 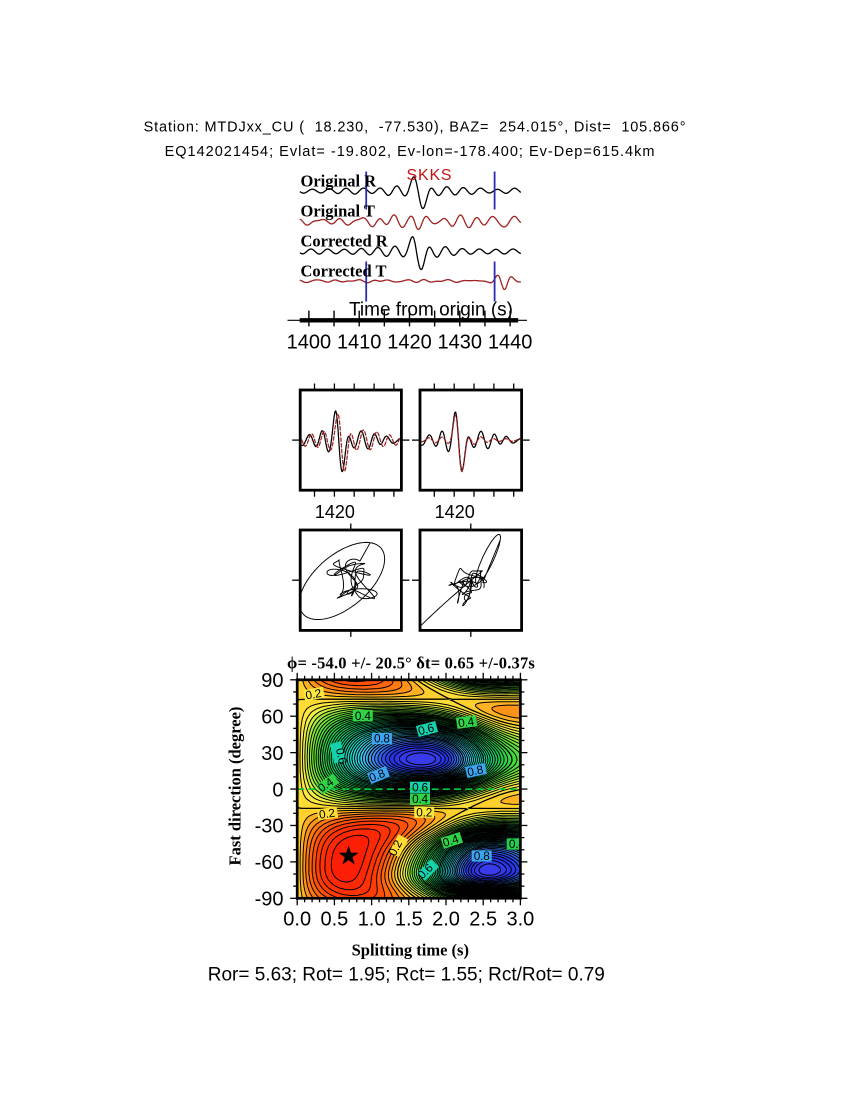 What do you see at coordinates (431, 310) in the screenshot?
I see `svg-text: Time from origin (s)` at bounding box center [431, 310].